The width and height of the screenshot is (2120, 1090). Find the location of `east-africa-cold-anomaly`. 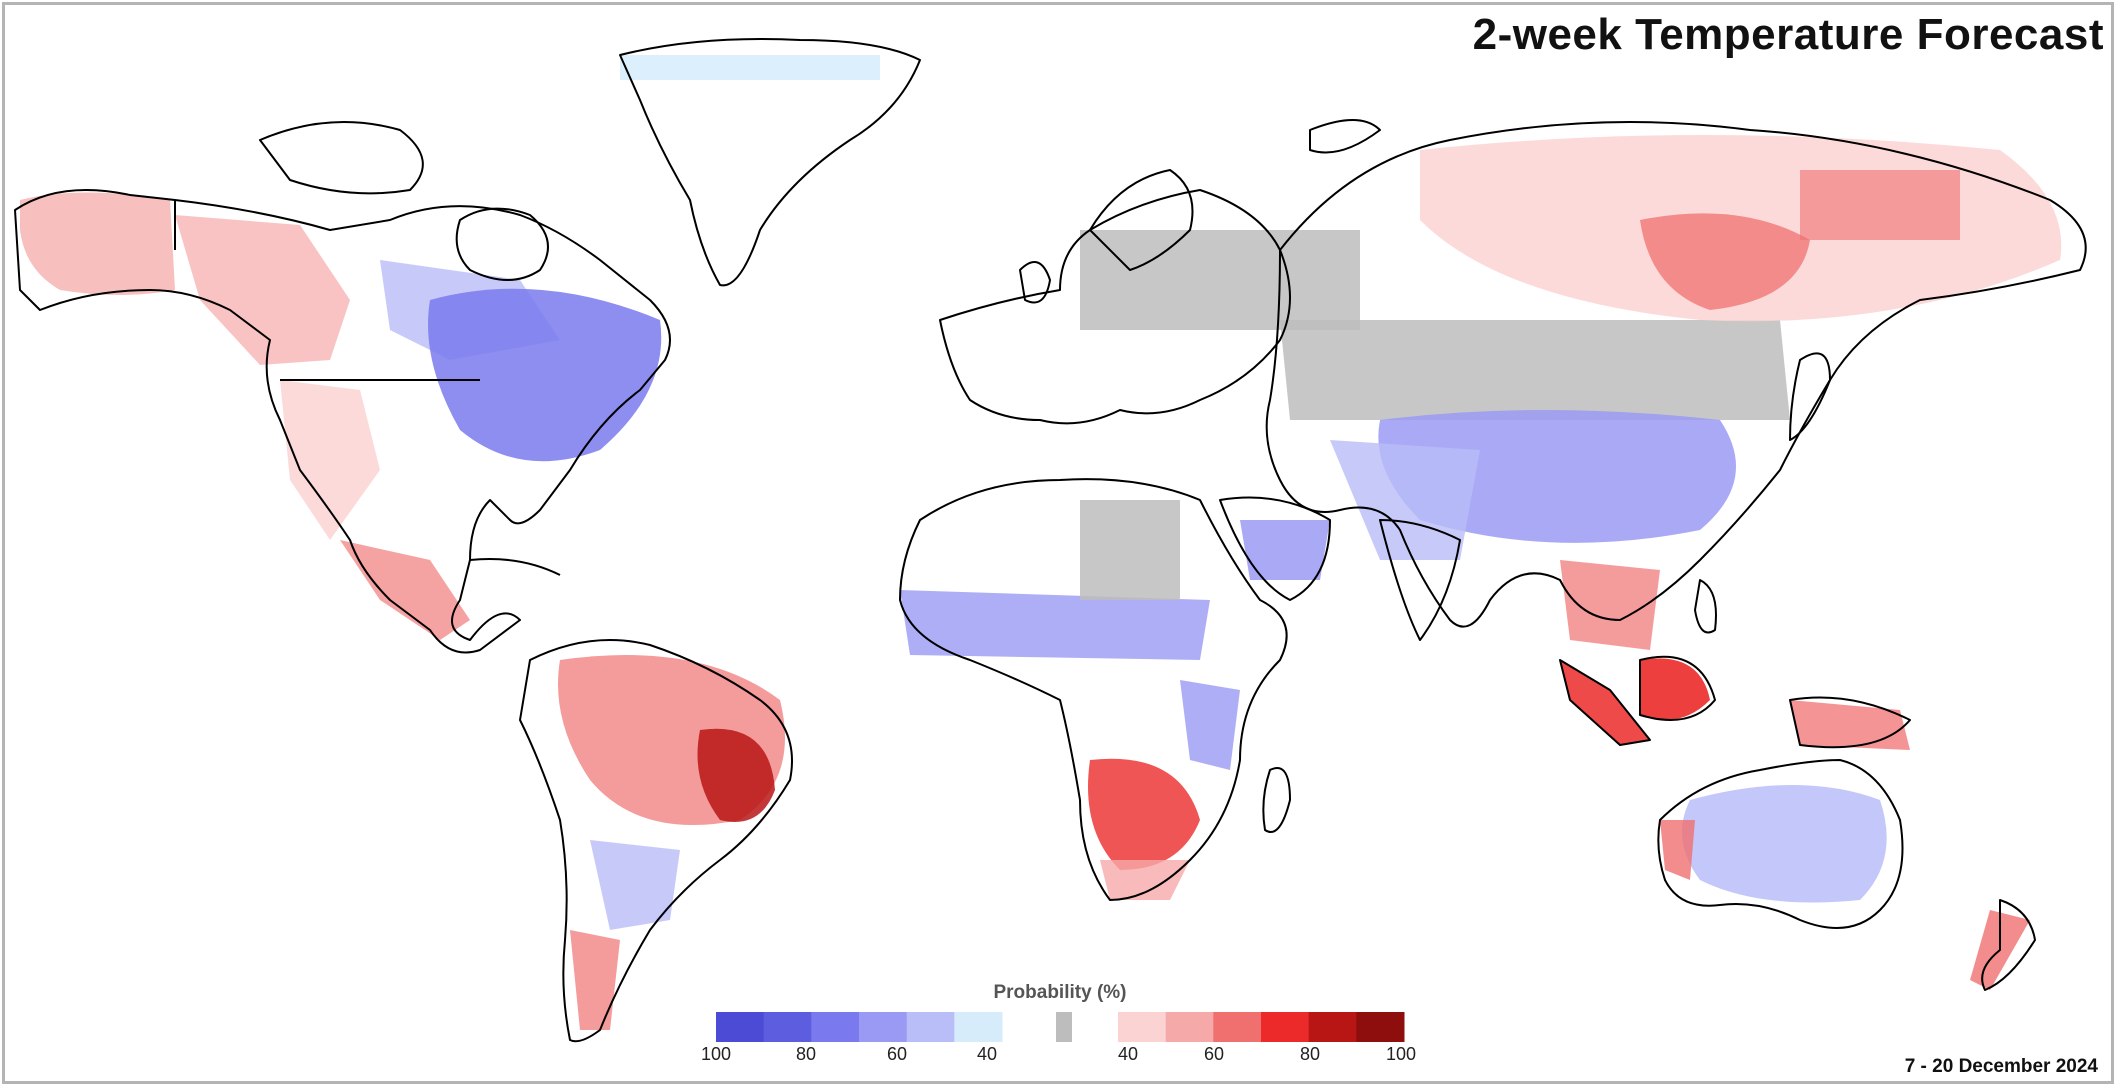

east-africa-cold-anomaly is located at coordinates (1210, 725).